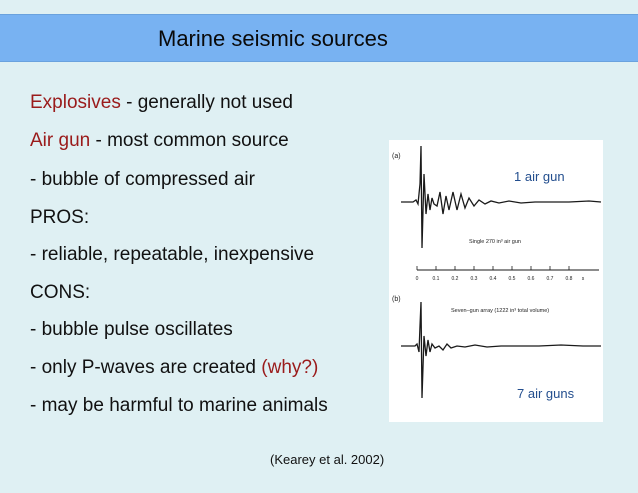  I want to click on slide-title: Marine seismic sources, so click(273, 38).